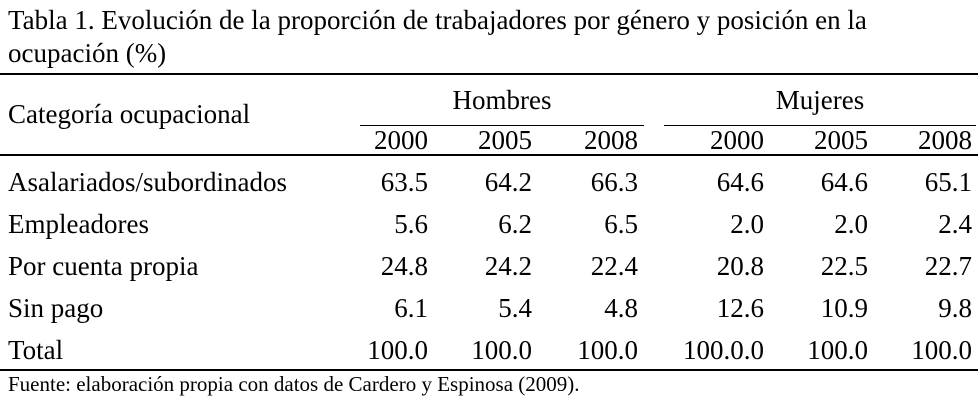 This screenshot has width=978, height=402. Describe the element at coordinates (820, 125) in the screenshot. I see `group-underline-mujeres` at that location.